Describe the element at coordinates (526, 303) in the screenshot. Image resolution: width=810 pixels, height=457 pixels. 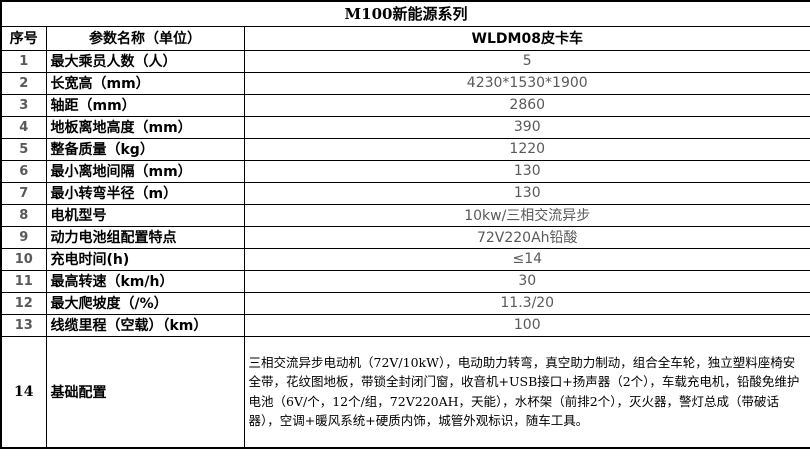
I see `param-value: 11.3/20` at that location.